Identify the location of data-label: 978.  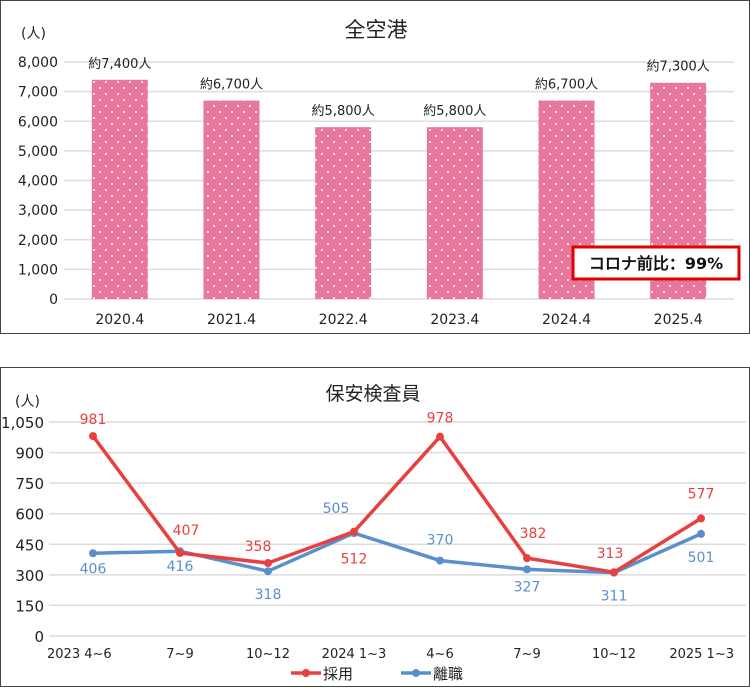
(440, 419).